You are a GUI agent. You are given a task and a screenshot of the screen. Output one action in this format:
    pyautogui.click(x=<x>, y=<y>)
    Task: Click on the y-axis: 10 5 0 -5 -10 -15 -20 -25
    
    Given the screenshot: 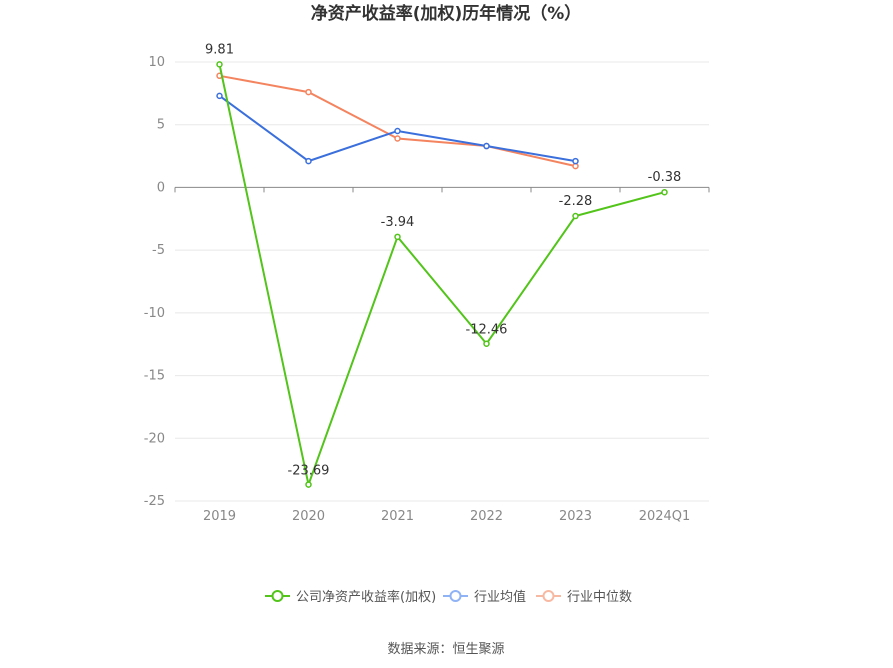 What is the action you would take?
    pyautogui.click(x=154, y=282)
    